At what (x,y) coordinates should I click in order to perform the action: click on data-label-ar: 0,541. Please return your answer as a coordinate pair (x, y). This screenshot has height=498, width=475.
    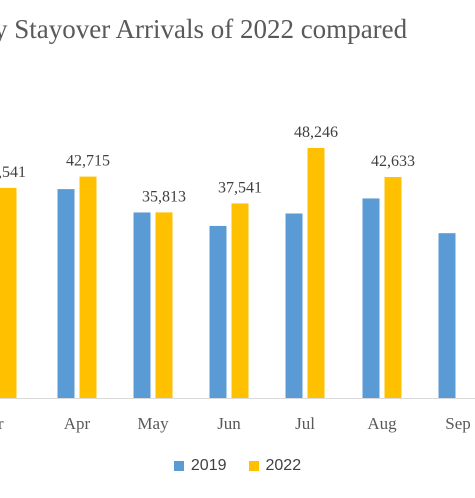
    Looking at the image, I should click on (13, 172).